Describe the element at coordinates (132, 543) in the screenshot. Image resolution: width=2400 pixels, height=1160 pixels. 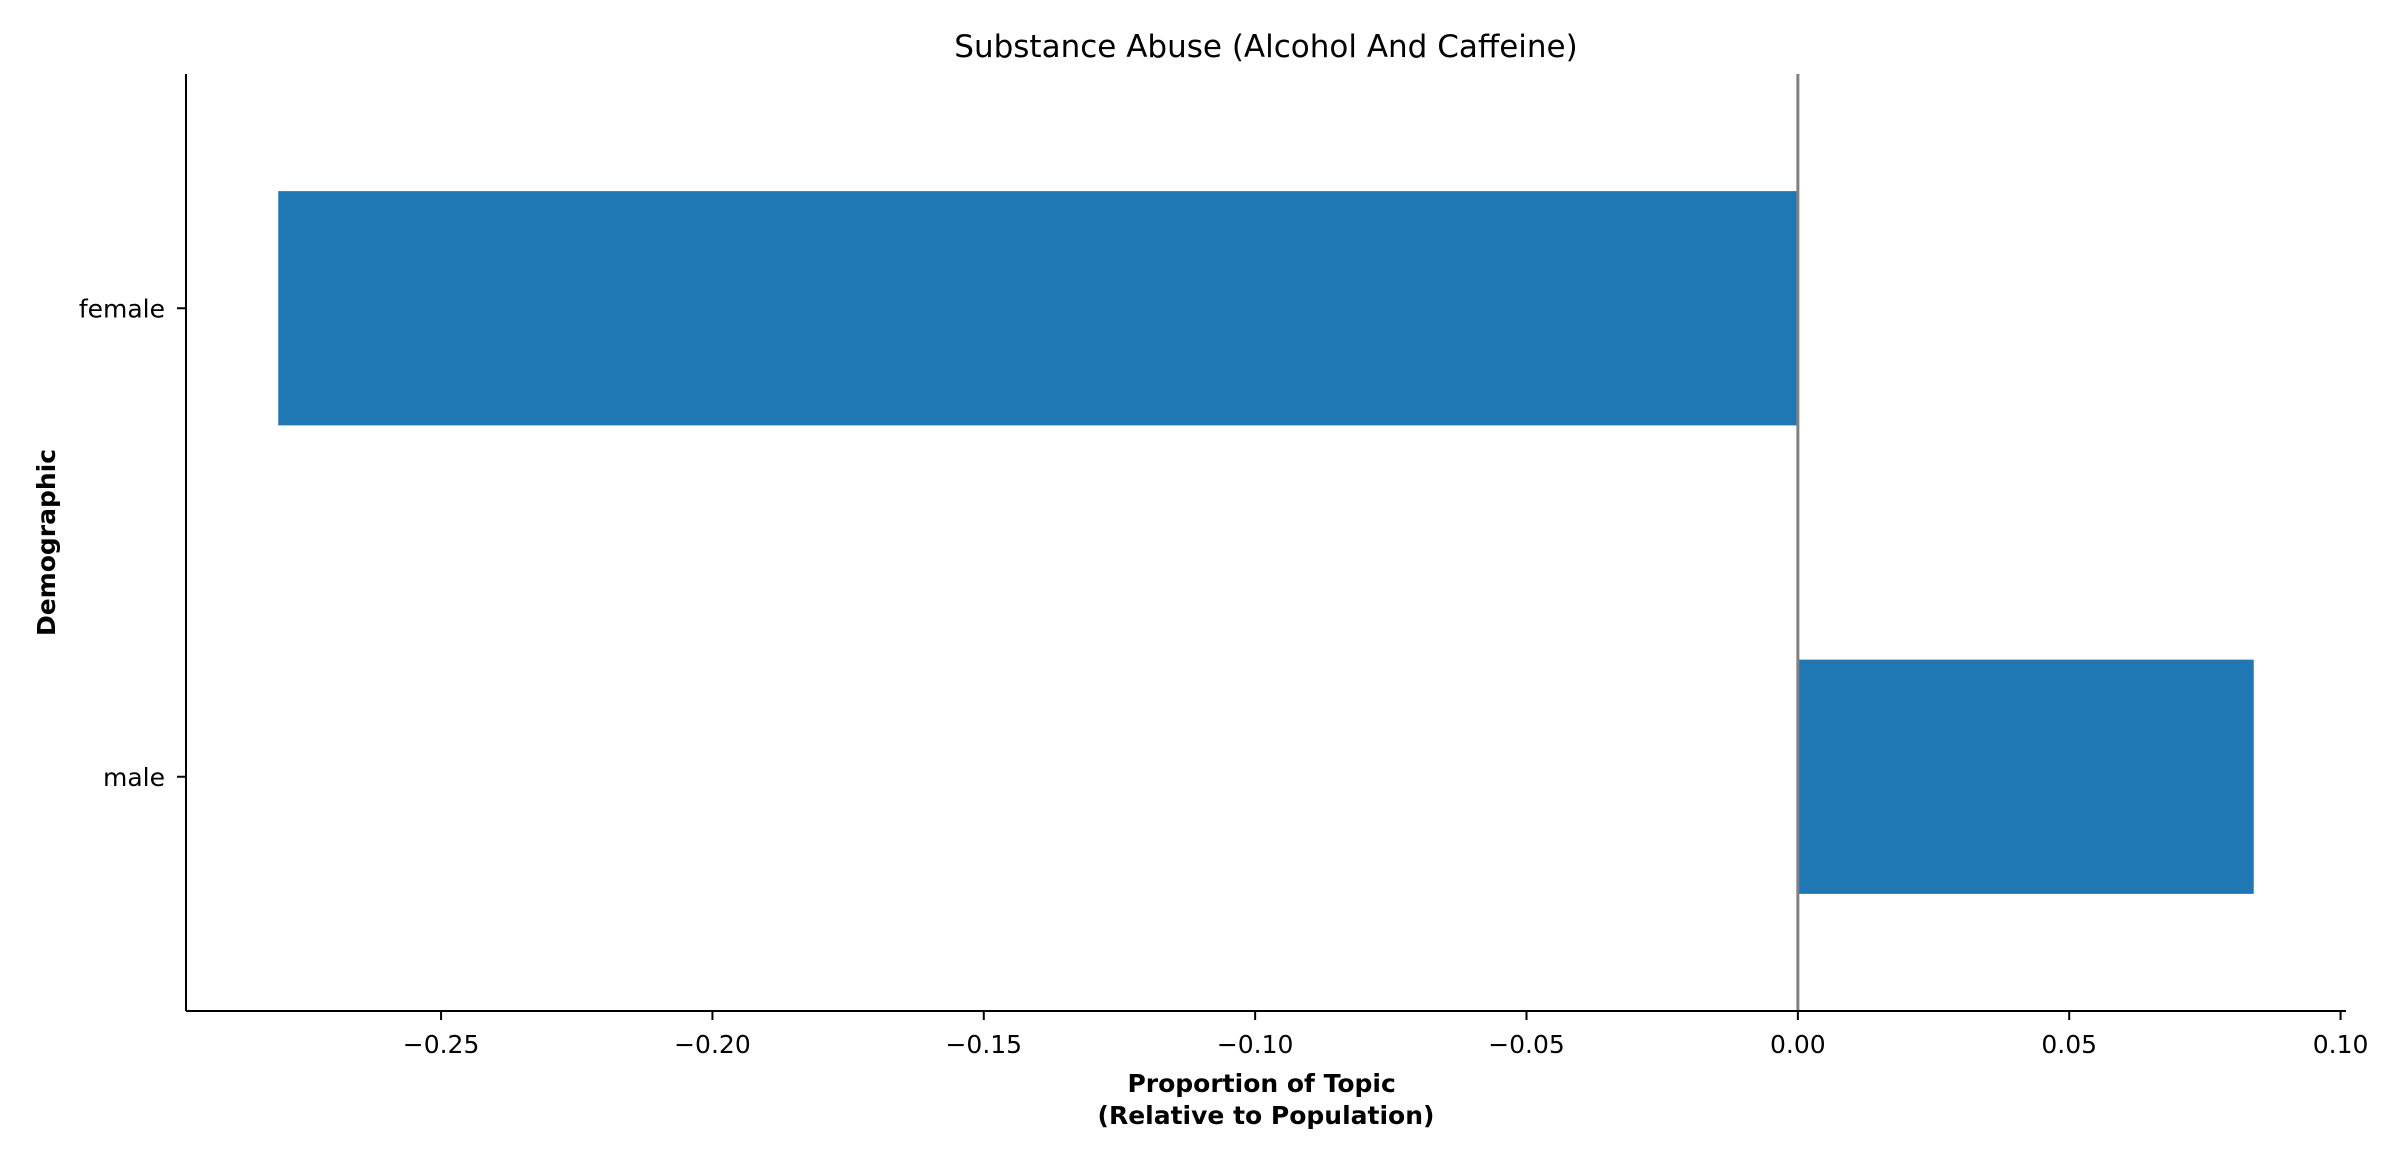
I see `y-ticks: female male` at that location.